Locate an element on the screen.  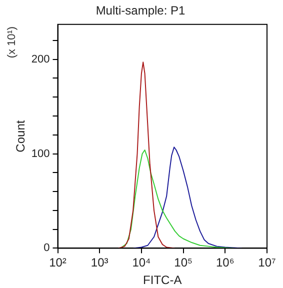
x-tick-label: 10⁵ is located at coordinates (183, 263).